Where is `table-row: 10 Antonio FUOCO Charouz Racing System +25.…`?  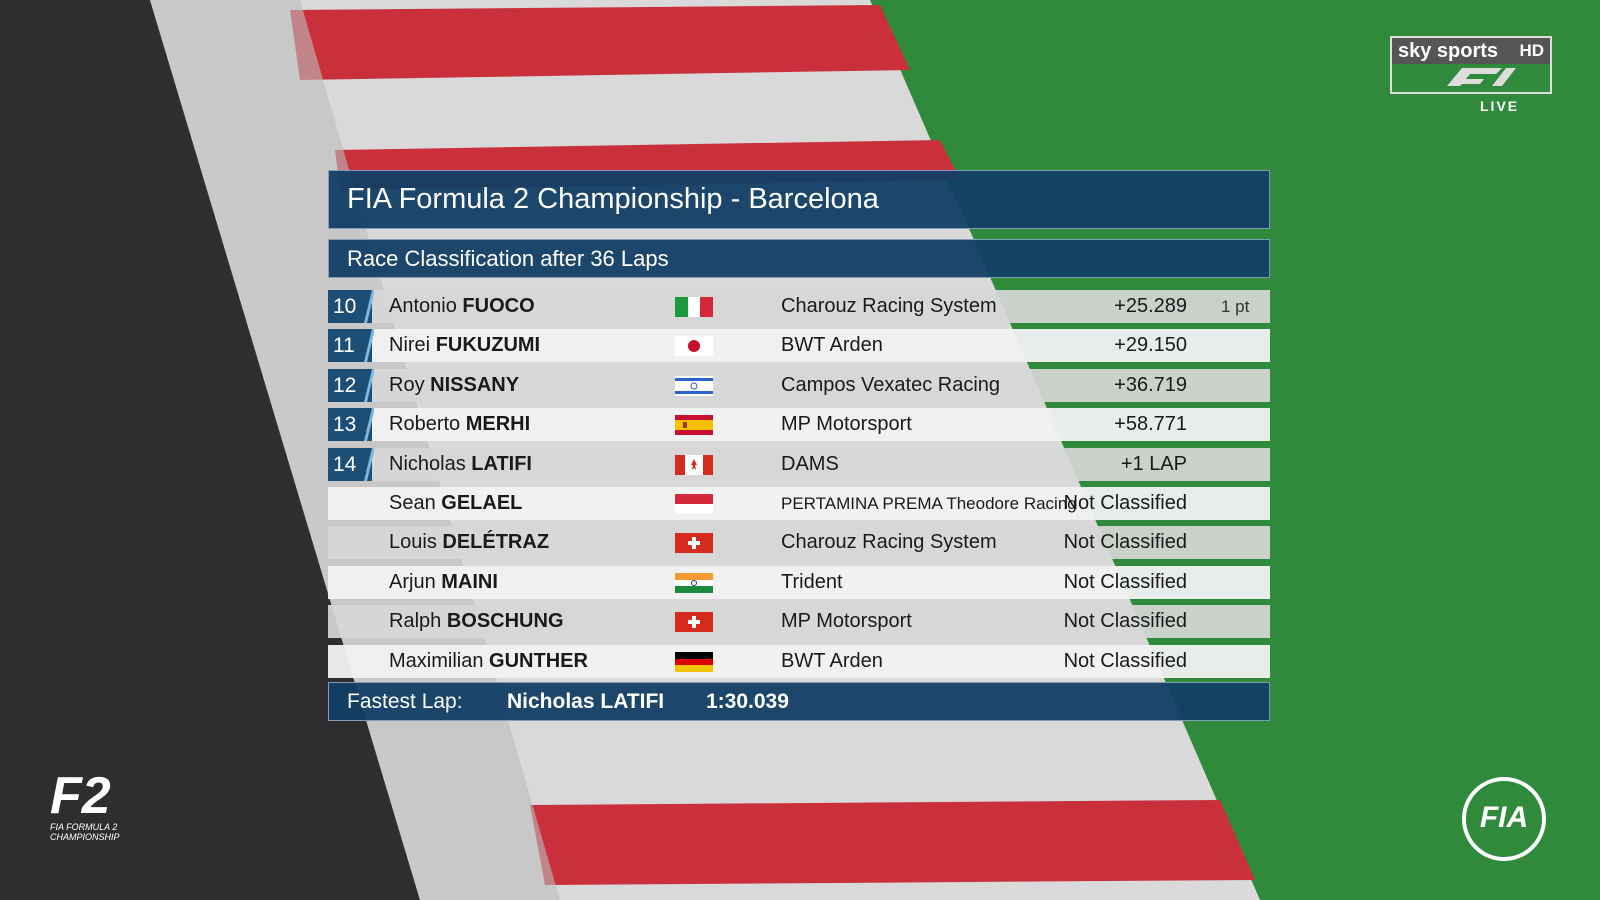 table-row: 10 Antonio FUOCO Charouz Racing System +25.… is located at coordinates (799, 306).